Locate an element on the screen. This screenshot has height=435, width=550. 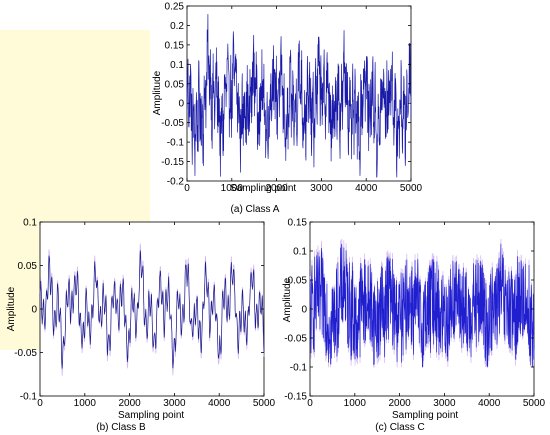
signal-group-b is located at coordinates (152, 309).